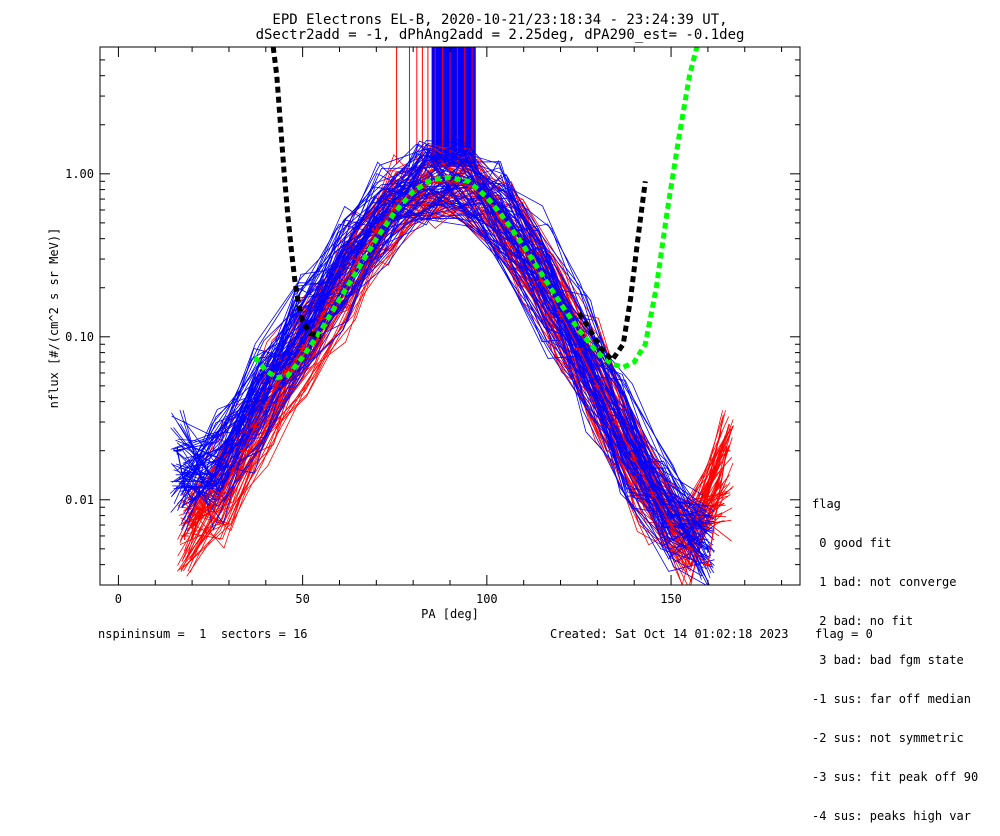  What do you see at coordinates (612, 272) in the screenshot?
I see `black-fit-curve-right` at bounding box center [612, 272].